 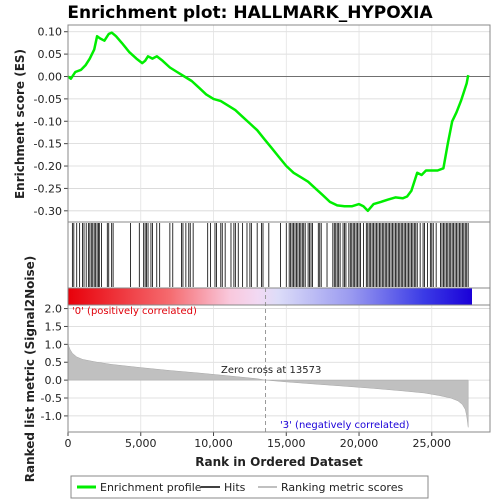 What do you see at coordinates (54, 309) in the screenshot?
I see `metric-y-tick-label: 2.0` at bounding box center [54, 309].